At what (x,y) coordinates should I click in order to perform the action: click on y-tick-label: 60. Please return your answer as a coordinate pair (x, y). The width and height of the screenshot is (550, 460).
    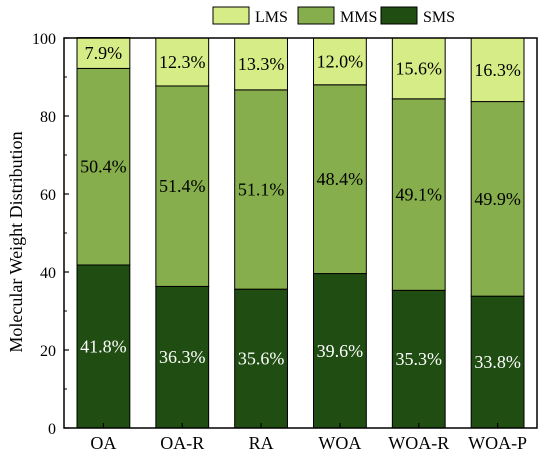
    Looking at the image, I should click on (48, 195).